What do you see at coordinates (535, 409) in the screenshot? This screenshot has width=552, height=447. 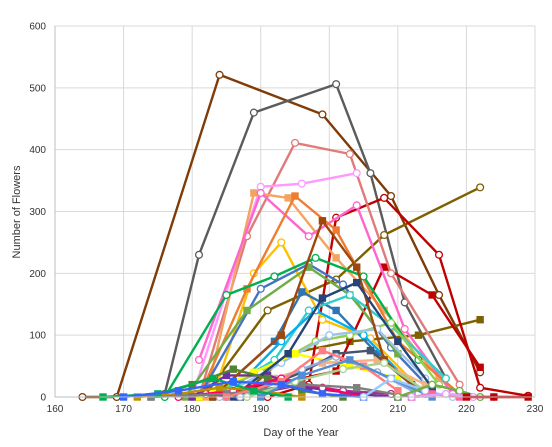 I see `x-tick-label: 230` at bounding box center [535, 409].